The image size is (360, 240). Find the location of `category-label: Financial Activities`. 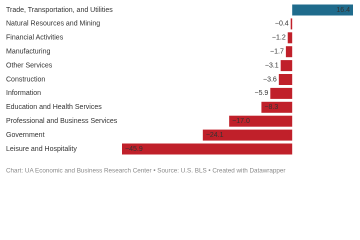

category-label: Financial Activities is located at coordinates (35, 38).